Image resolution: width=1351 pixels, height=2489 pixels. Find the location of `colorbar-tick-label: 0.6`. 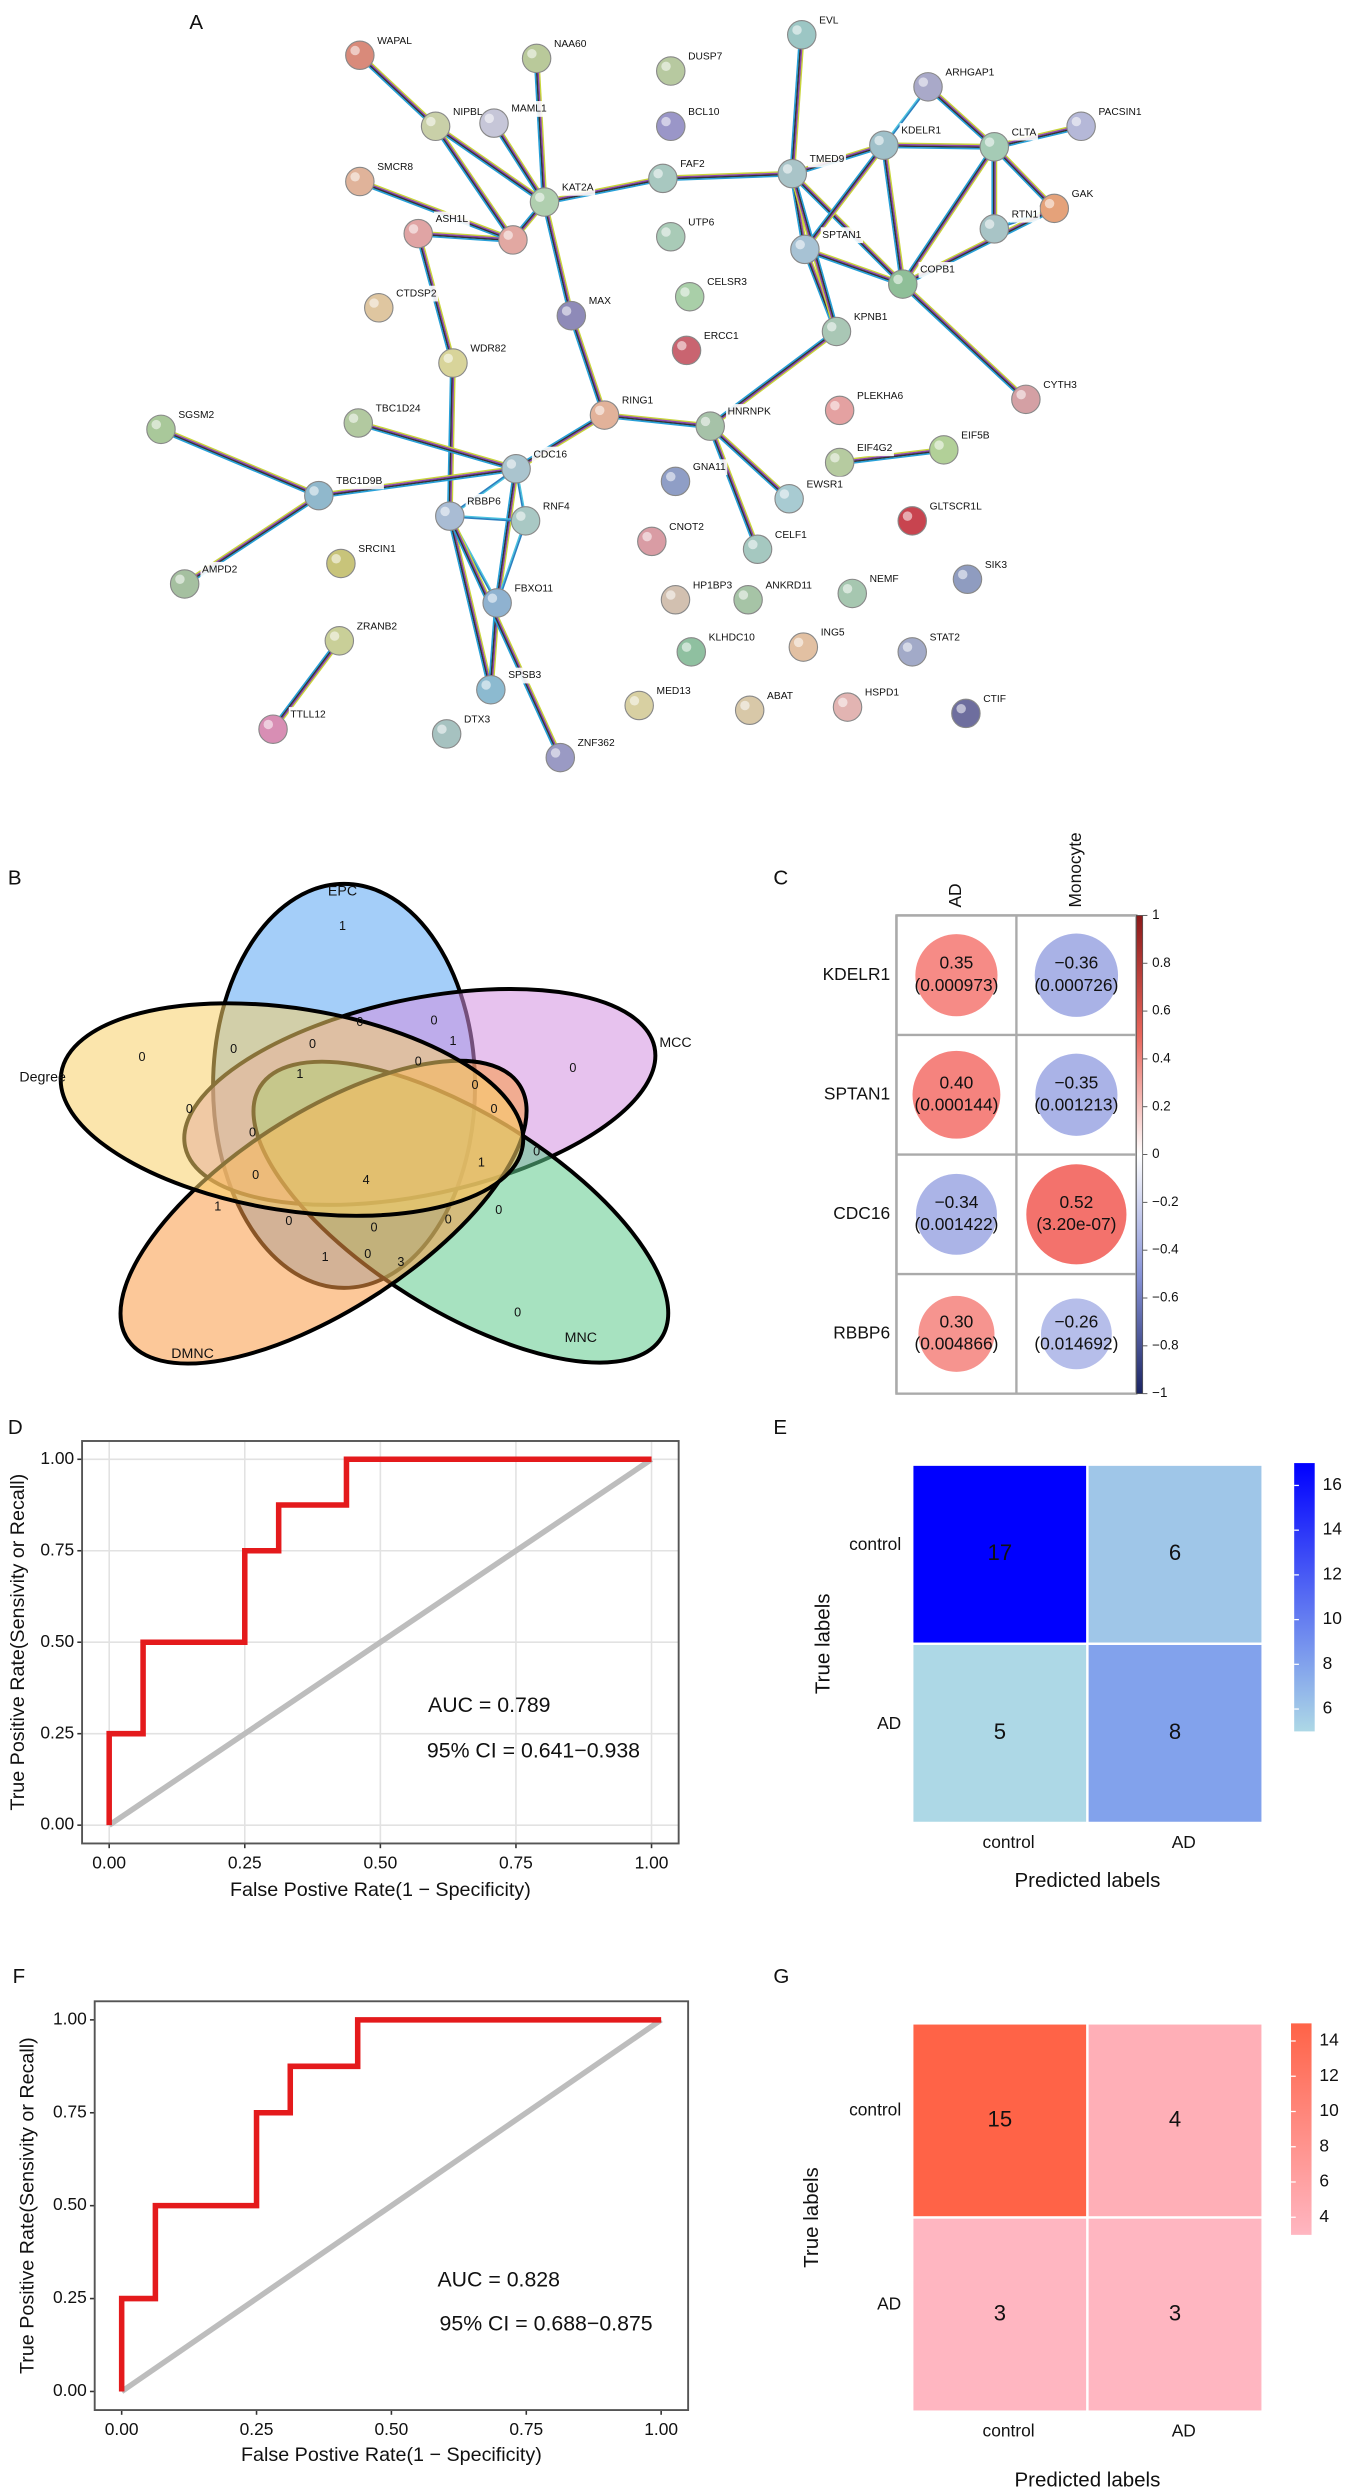

colorbar-tick-label: 0.6 is located at coordinates (1161, 1010).